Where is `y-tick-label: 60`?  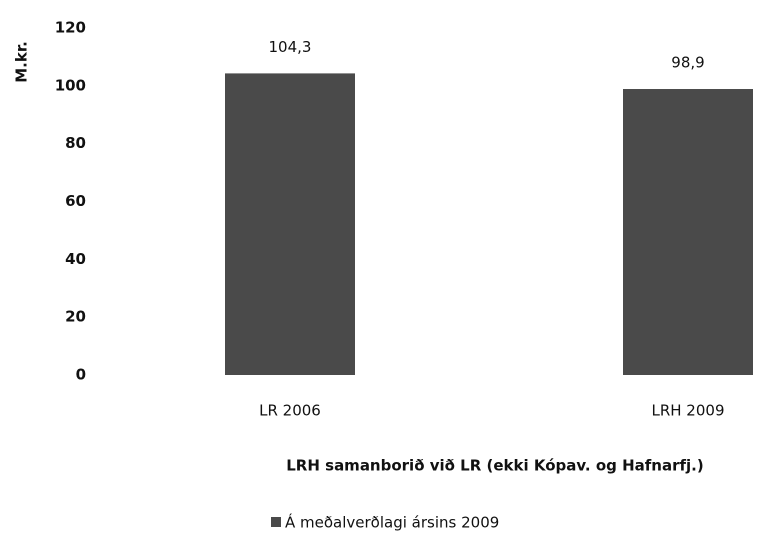
y-tick-label: 60 is located at coordinates (75, 201).